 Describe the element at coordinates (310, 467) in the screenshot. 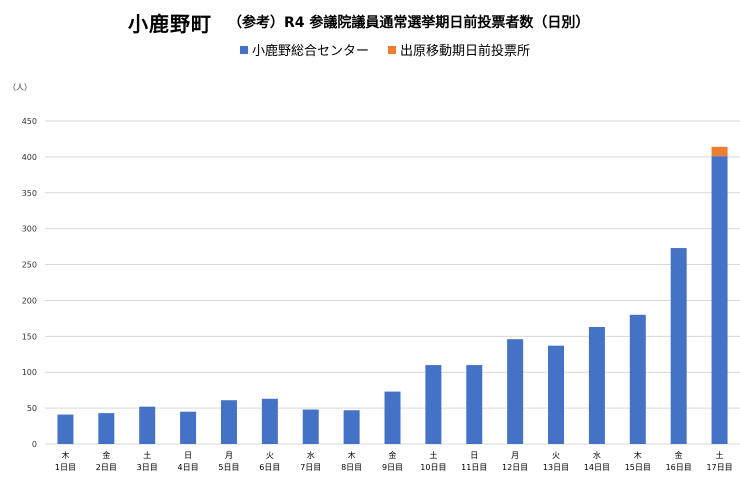

I see `x-tick-day: 7日目` at that location.